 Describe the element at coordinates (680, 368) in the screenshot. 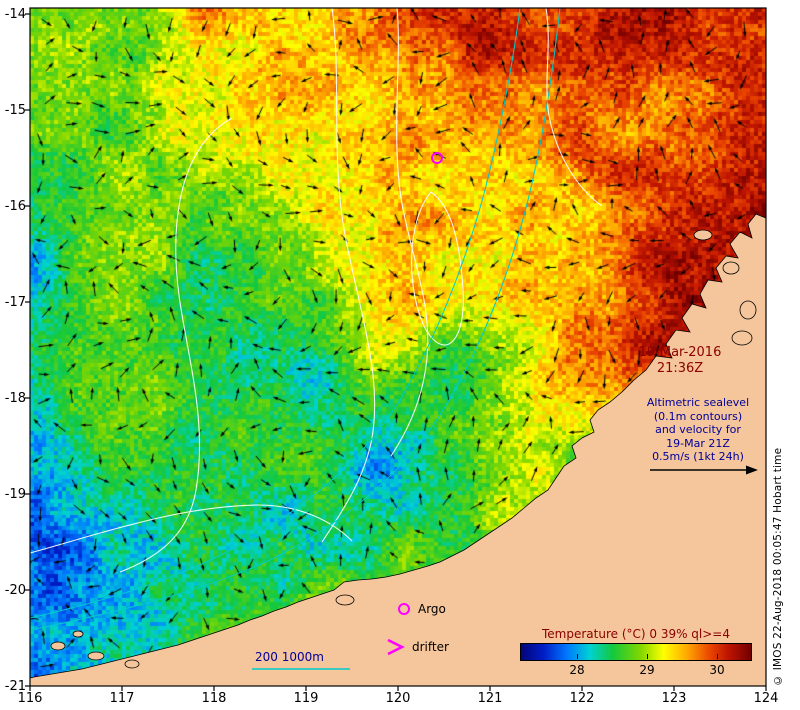

I see `time-label: 21:36Z` at that location.